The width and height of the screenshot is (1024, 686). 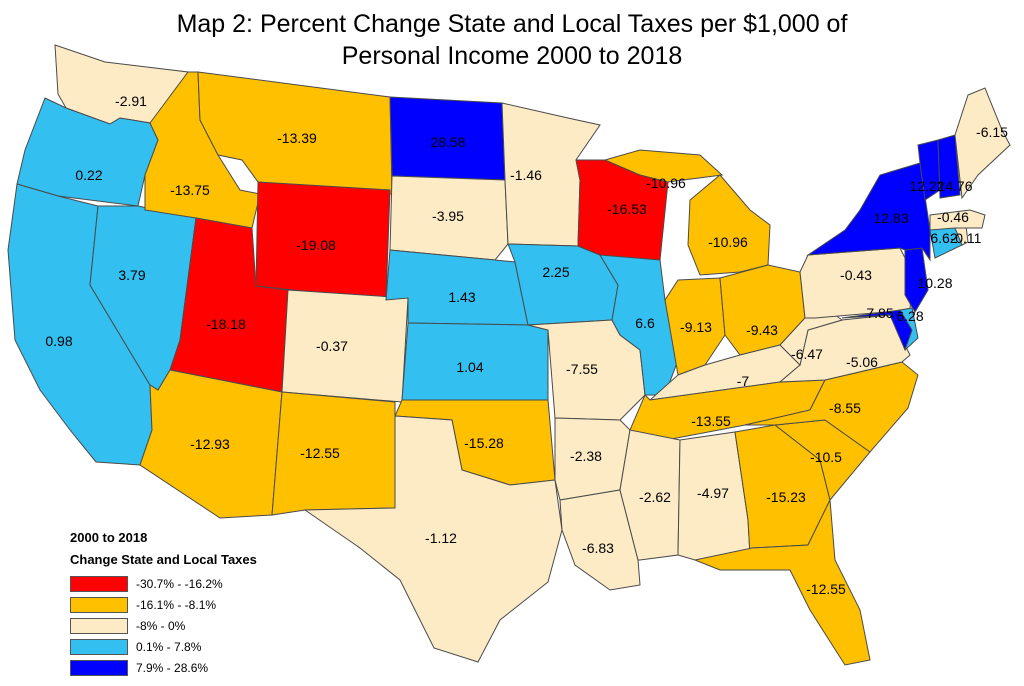 What do you see at coordinates (176, 604) in the screenshot?
I see `legend-label: -16.1% - -8.1%` at bounding box center [176, 604].